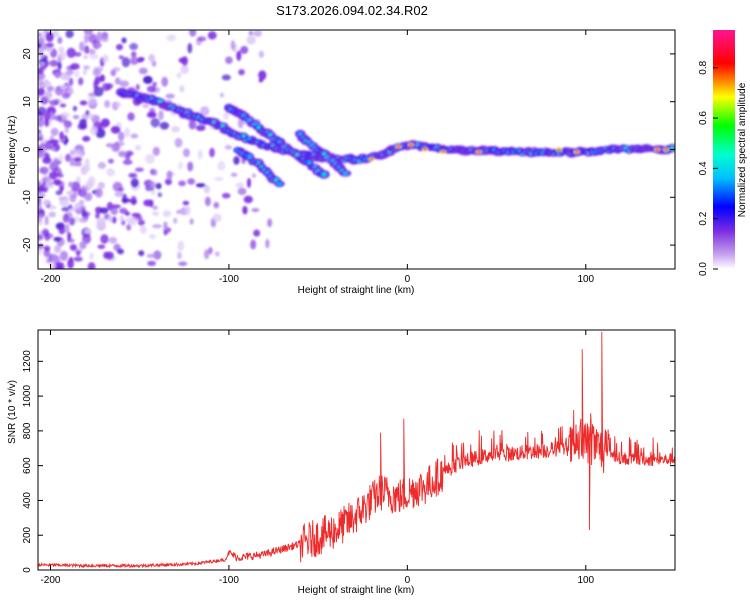 The image size is (750, 600). I want to click on y-tick-label: 1000, so click(27, 396).